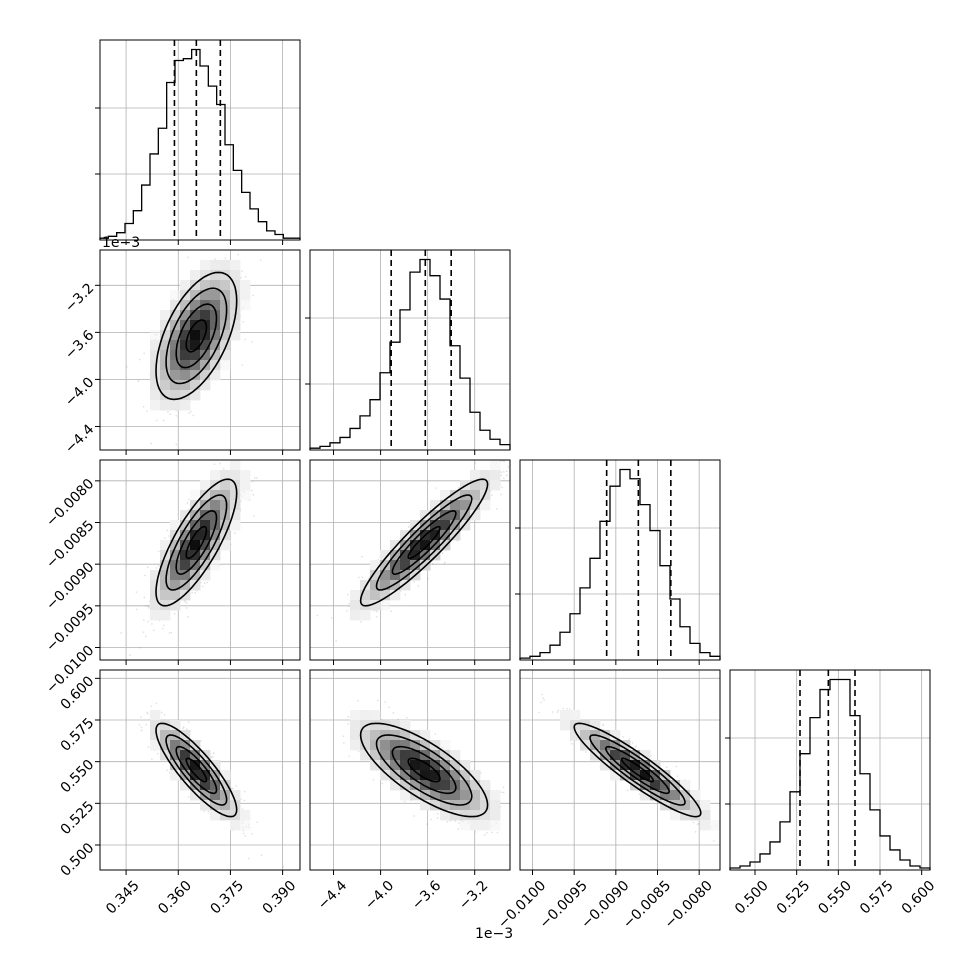 Image resolution: width=970 pixels, height=970 pixels. Describe the element at coordinates (919, 898) in the screenshot. I see `x-tick-label: 0.600` at that location.